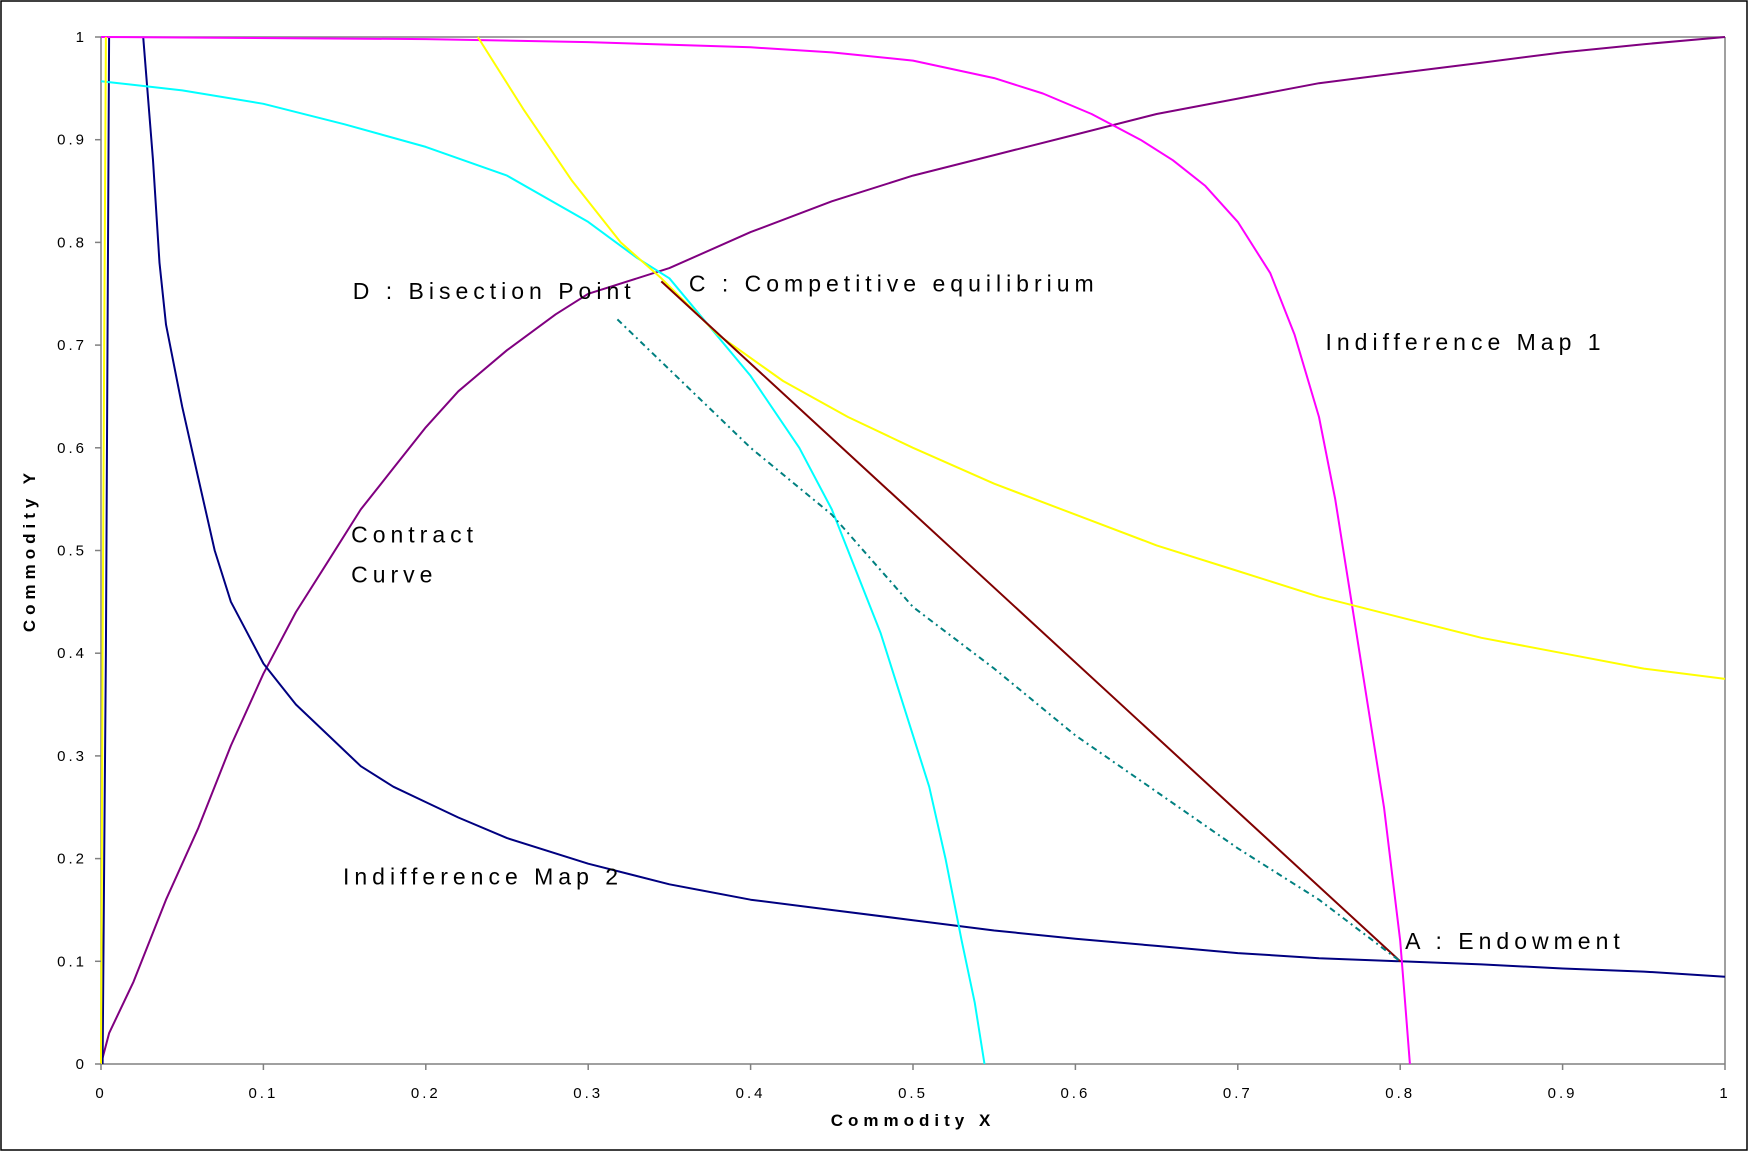 The image size is (1748, 1151). What do you see at coordinates (72, 345) in the screenshot?
I see `y-tick-label: 0.7` at bounding box center [72, 345].